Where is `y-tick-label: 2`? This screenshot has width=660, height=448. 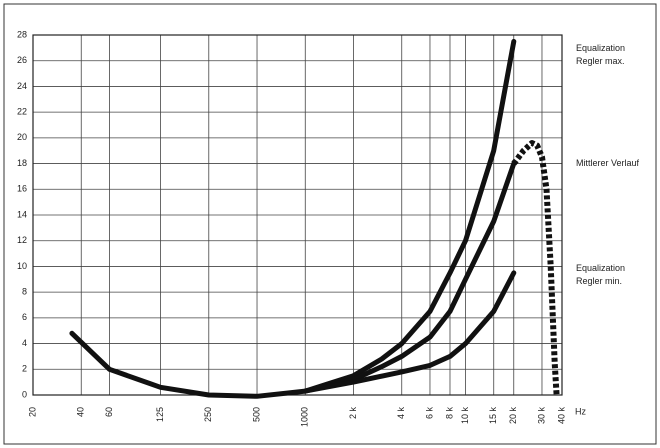
y-tick-label: 2 is located at coordinates (24, 369).